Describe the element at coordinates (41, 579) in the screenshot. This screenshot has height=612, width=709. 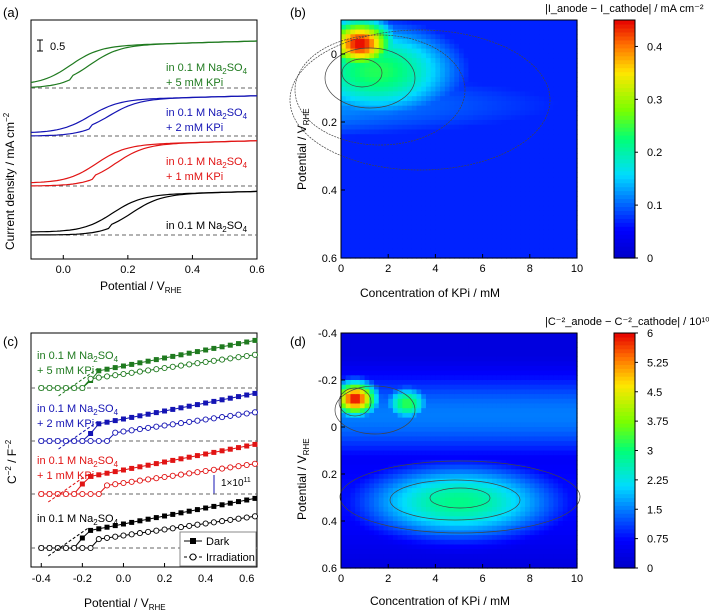
I see `c-x-tick-label: -0.4` at that location.